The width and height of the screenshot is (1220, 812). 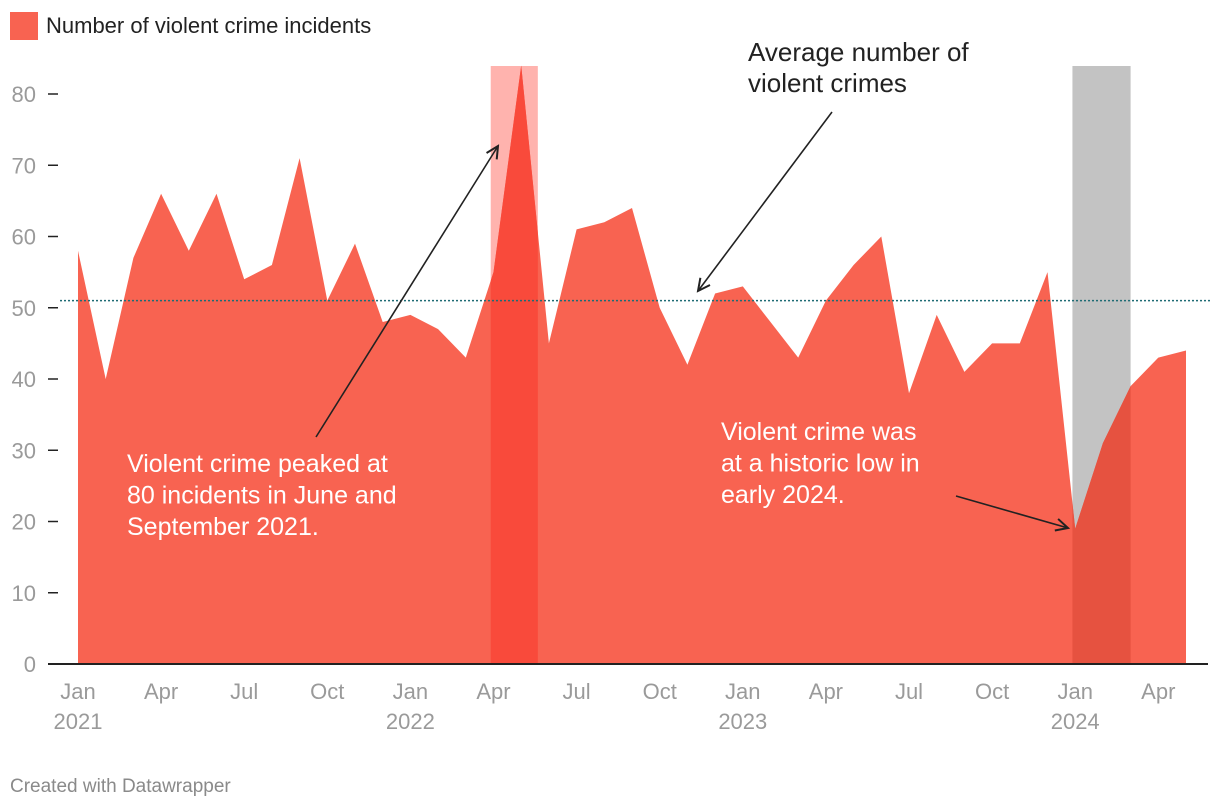 What do you see at coordinates (24, 450) in the screenshot?
I see `y-tick-label: 30` at bounding box center [24, 450].